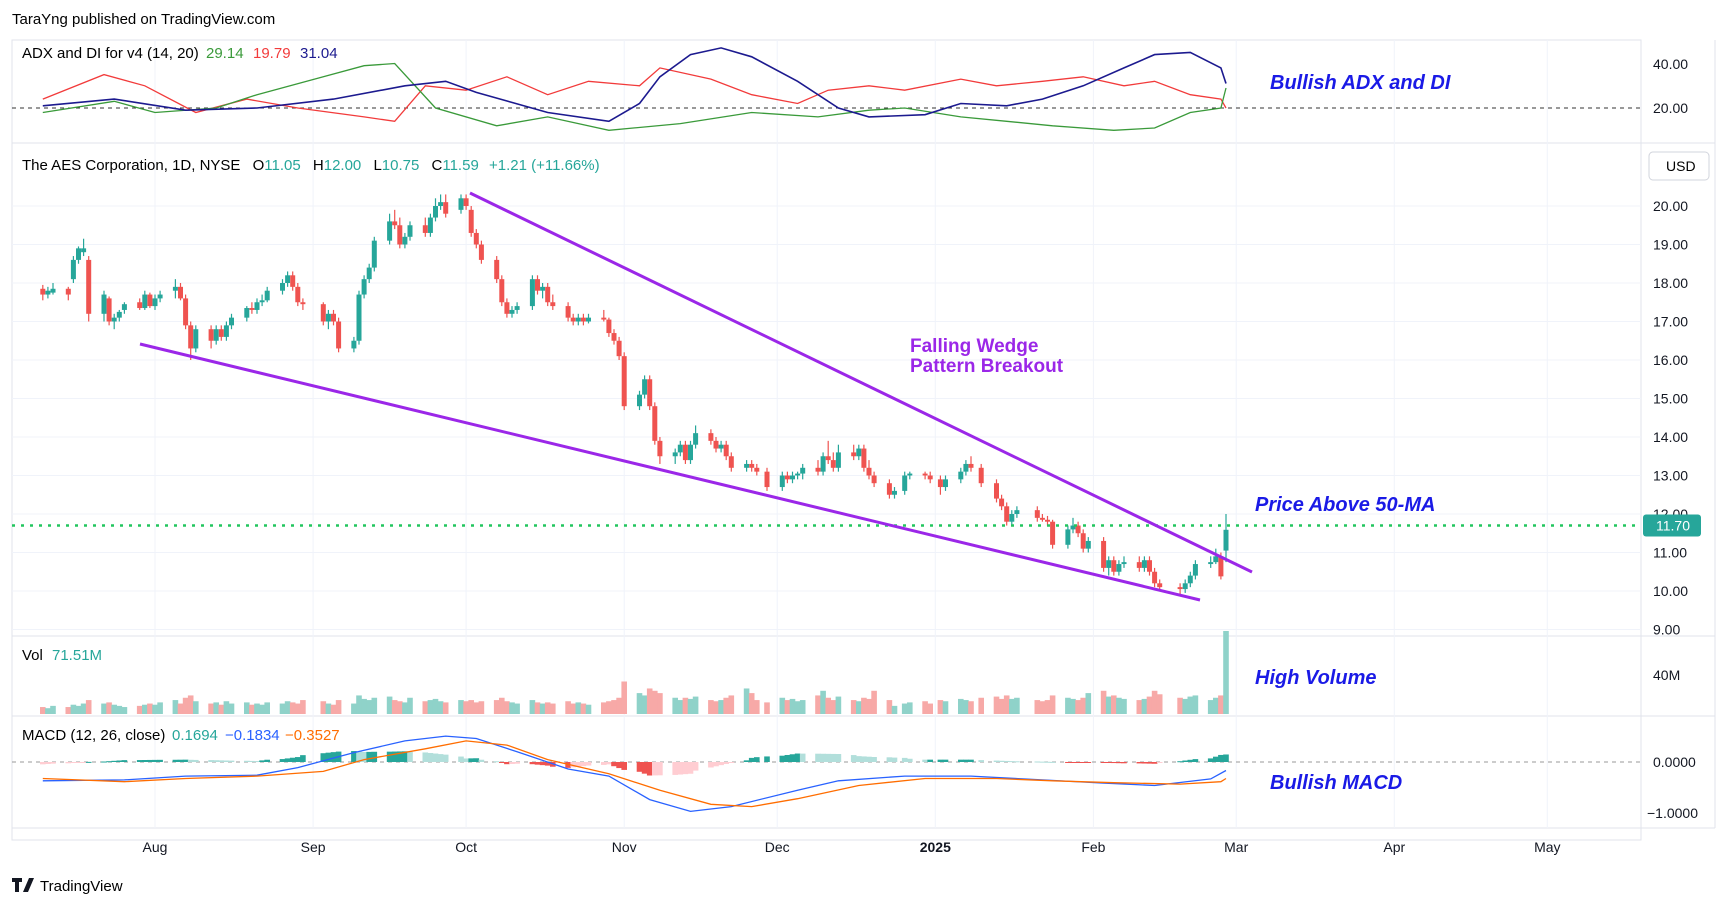  Describe the element at coordinates (23, 885) in the screenshot. I see `tradingview-logo-icon` at that location.